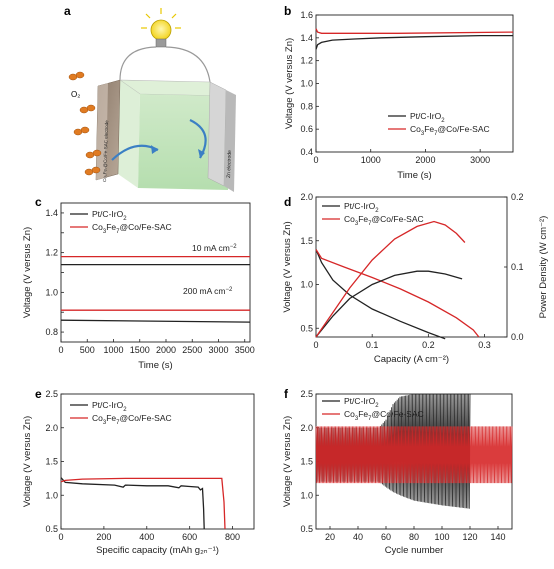 The height and width of the screenshot is (569, 554). What do you see at coordinates (469, 537) in the screenshot?
I see `x-tick-label: 120` at bounding box center [469, 537].